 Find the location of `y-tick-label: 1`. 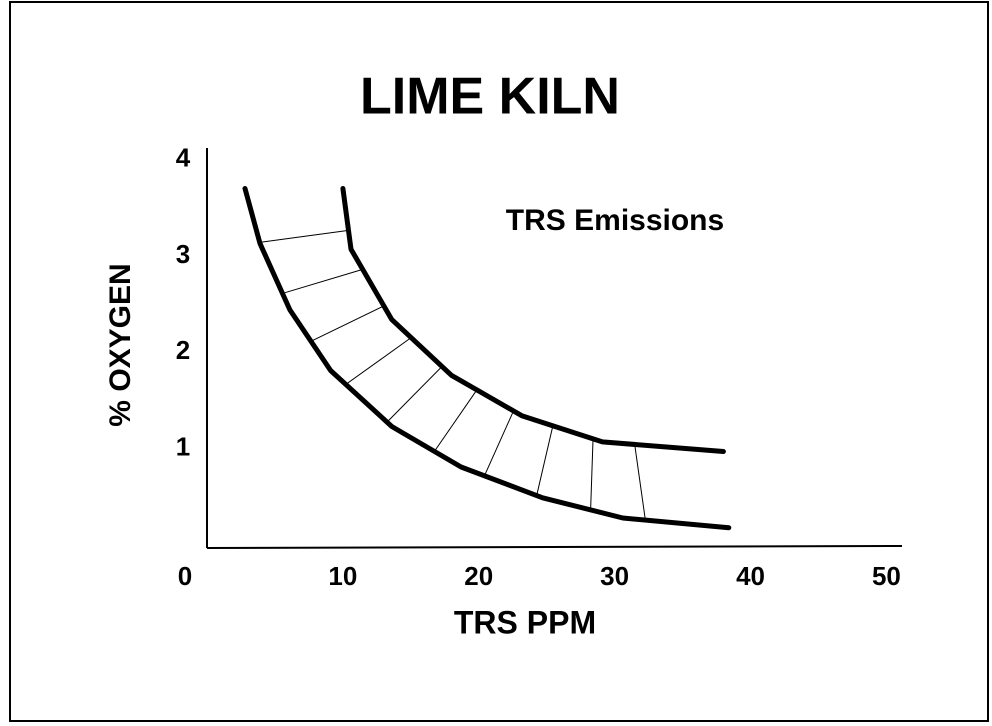

y-tick-label: 1 is located at coordinates (183, 447).